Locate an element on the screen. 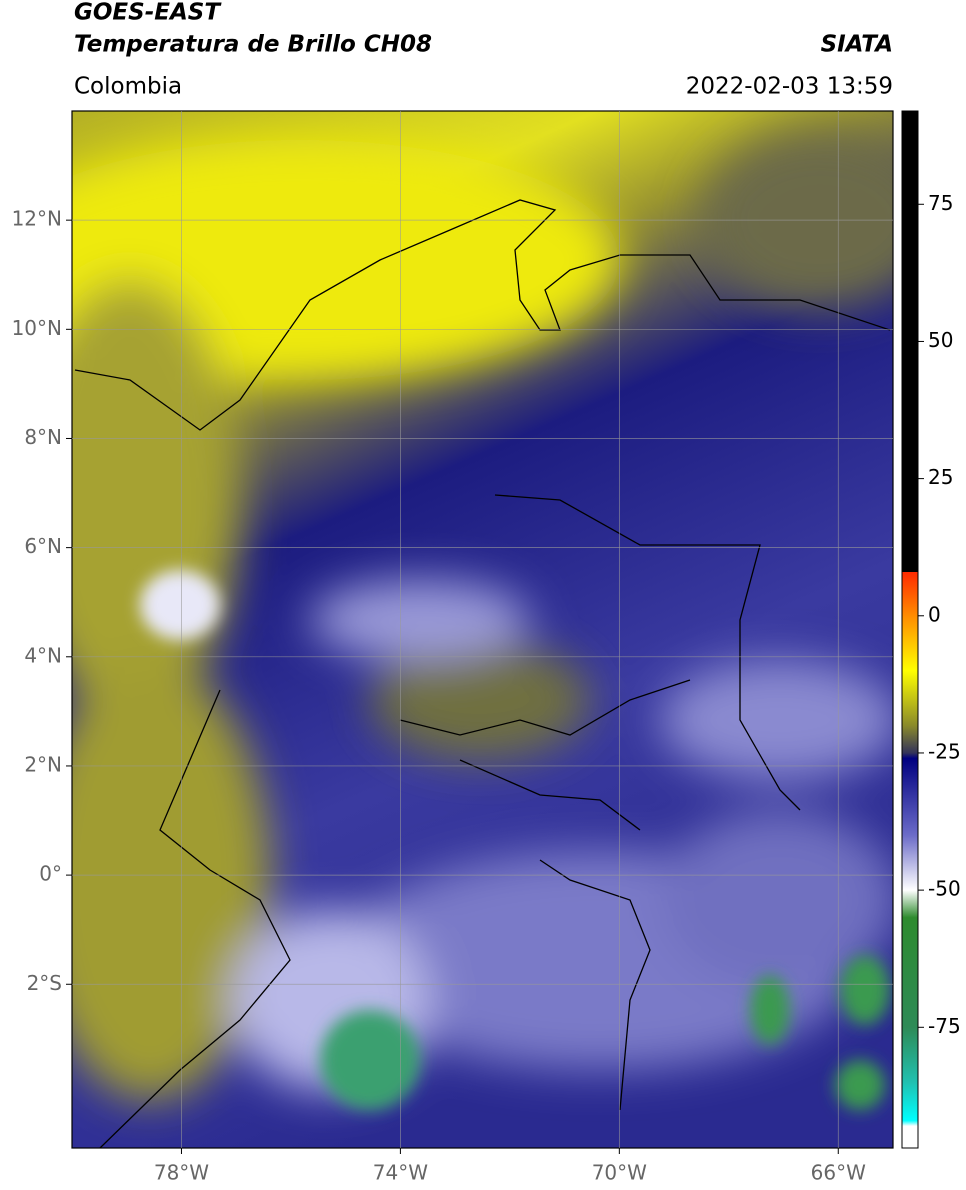 Image resolution: width=966 pixels, height=1190 pixels. colorbar-tick-label: 75 is located at coordinates (940, 203).